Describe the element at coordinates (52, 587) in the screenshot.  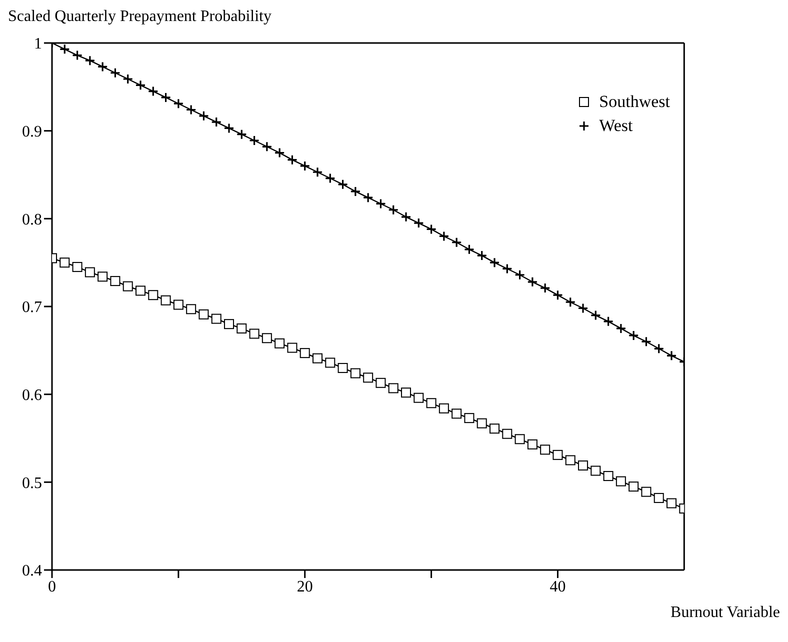
I see `x-tick-label: 0` at that location.